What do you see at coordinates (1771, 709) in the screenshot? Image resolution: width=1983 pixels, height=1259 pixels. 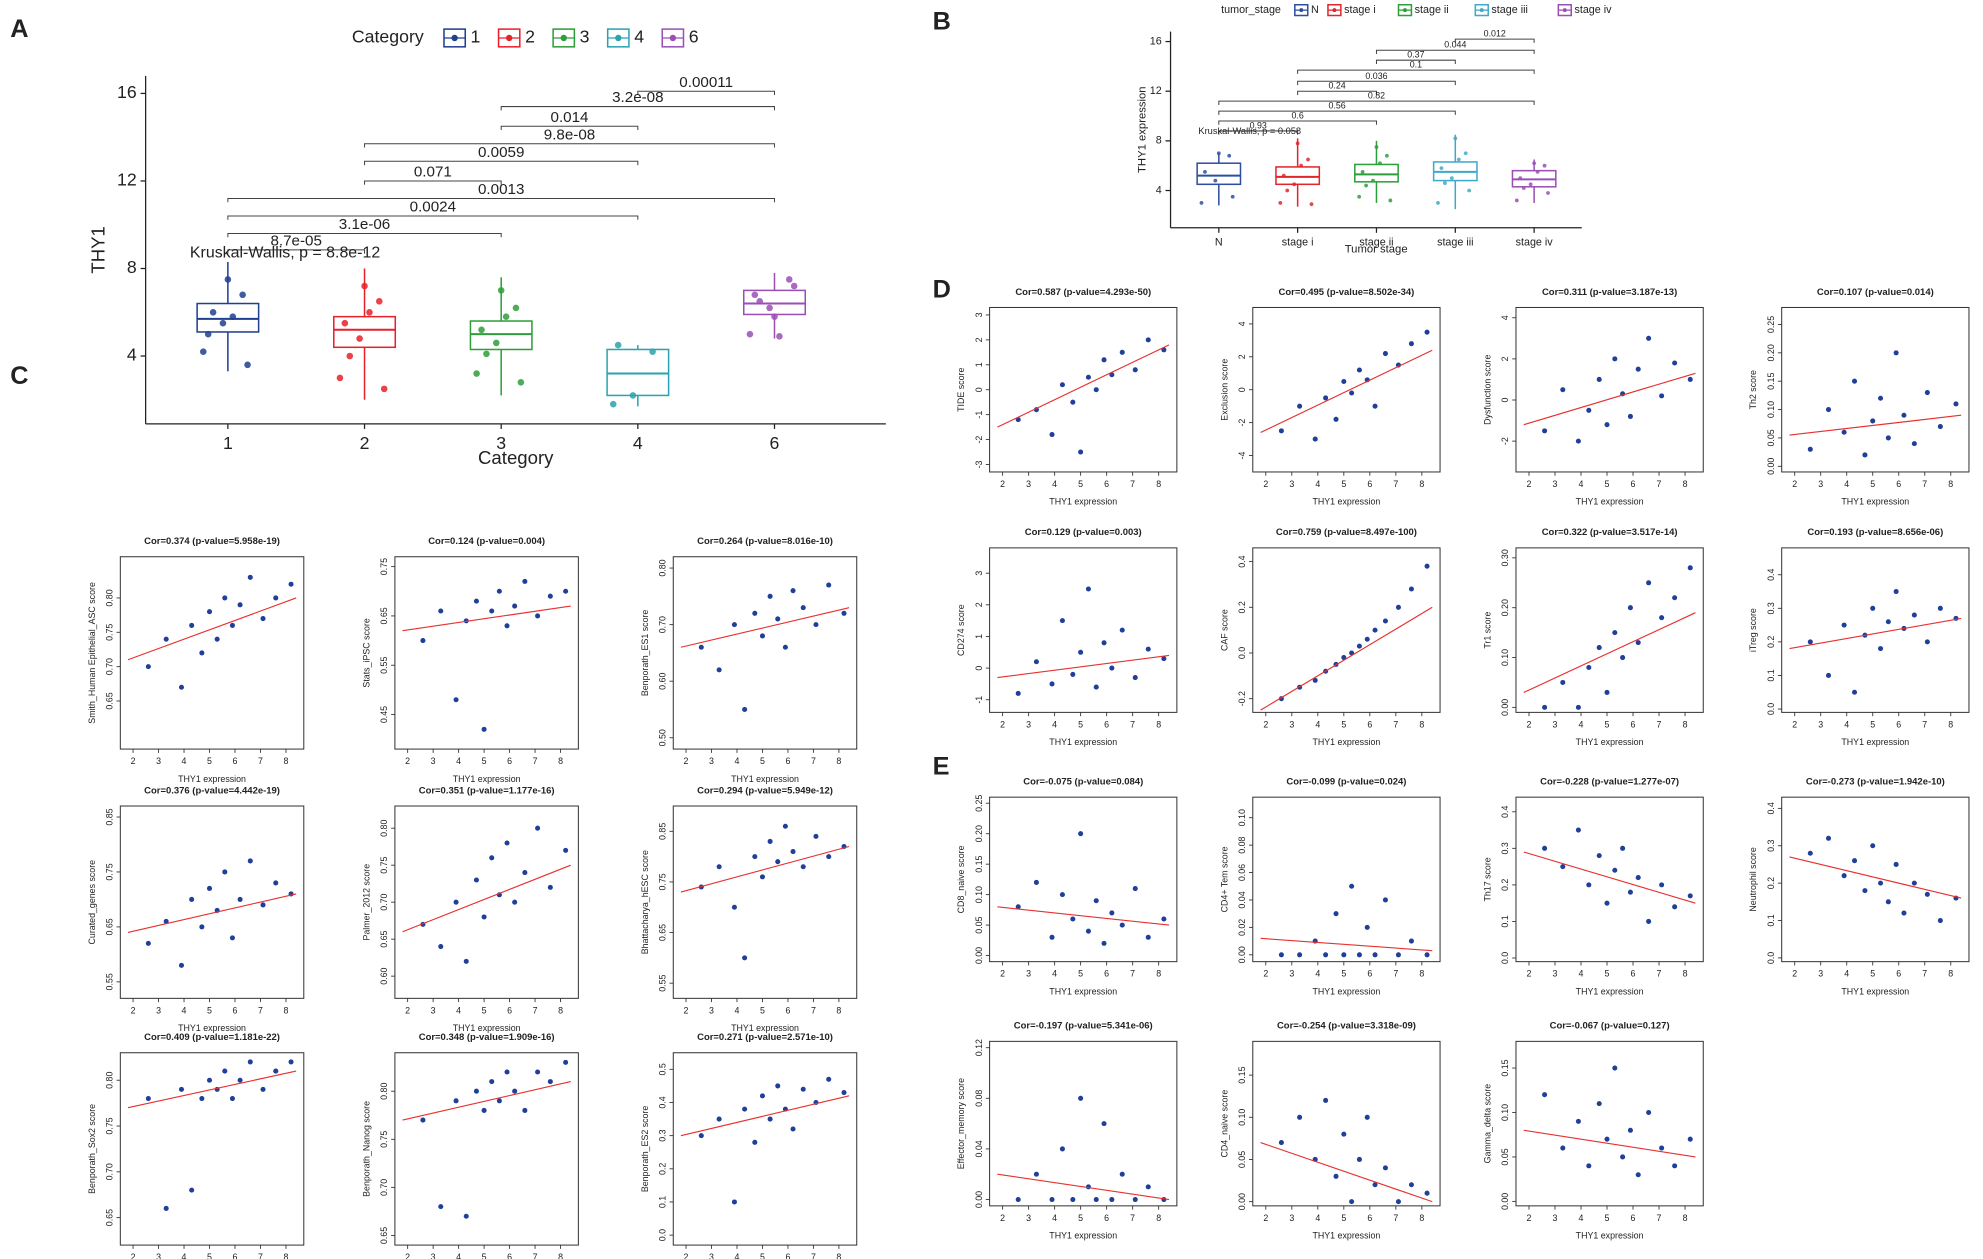 I see `y-tick-label: 0.0` at bounding box center [1771, 709].